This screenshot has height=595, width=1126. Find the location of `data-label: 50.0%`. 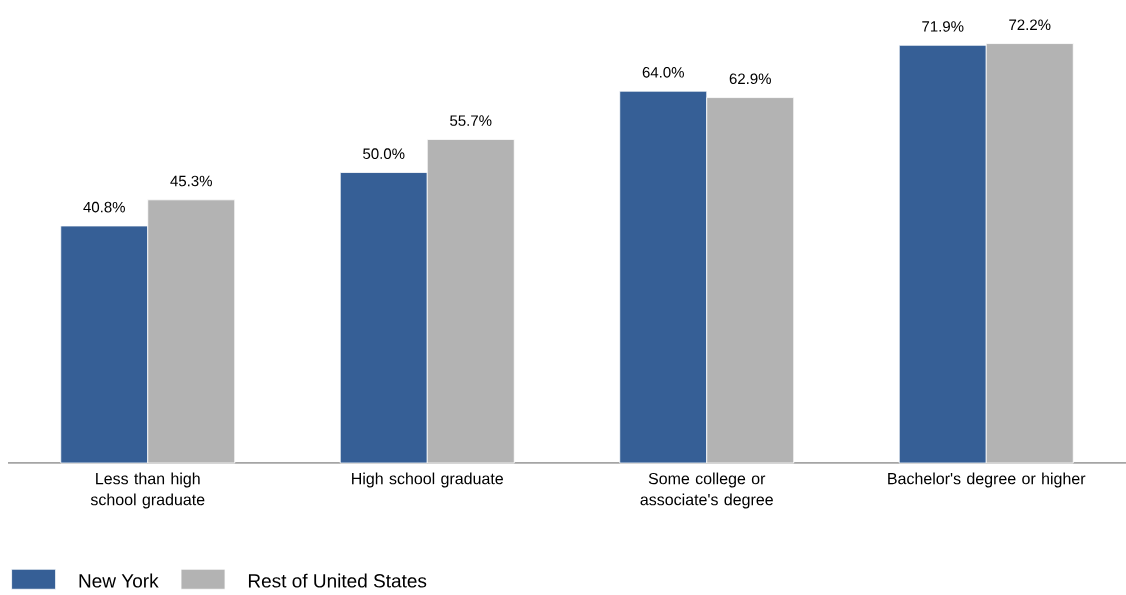

data-label: 50.0% is located at coordinates (384, 153).